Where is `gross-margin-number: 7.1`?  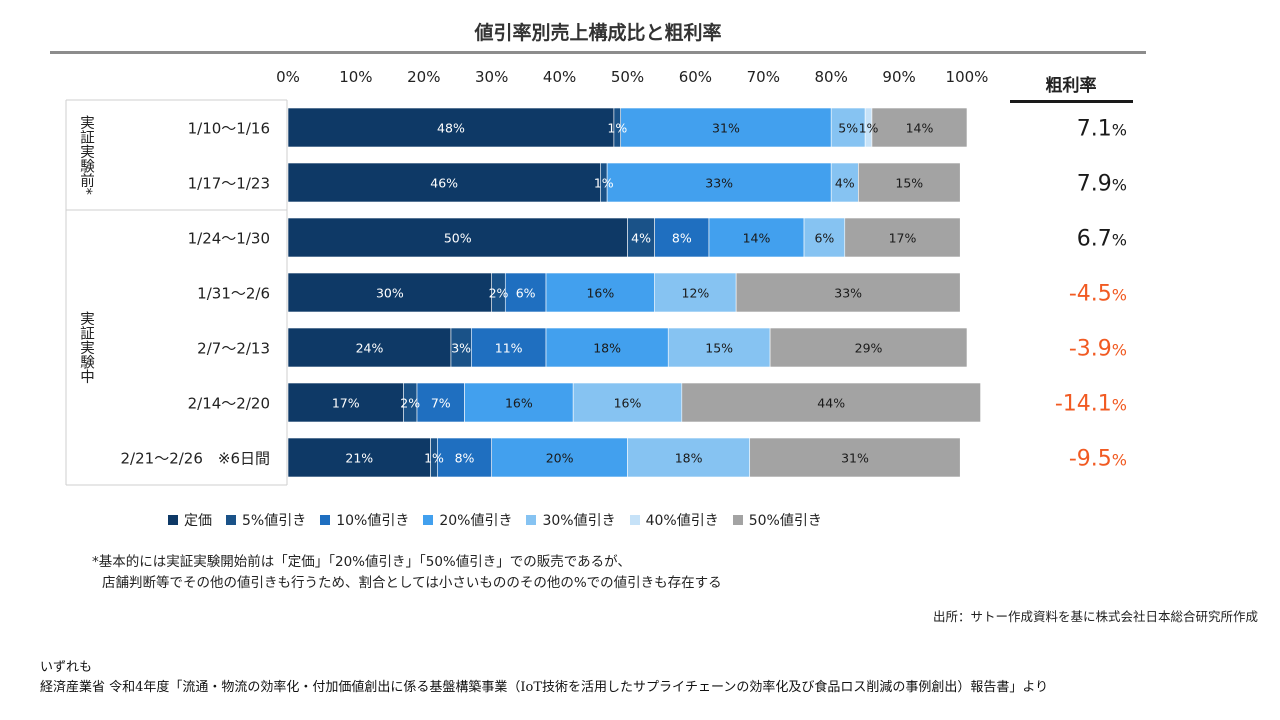
gross-margin-number: 7.1 is located at coordinates (1094, 129).